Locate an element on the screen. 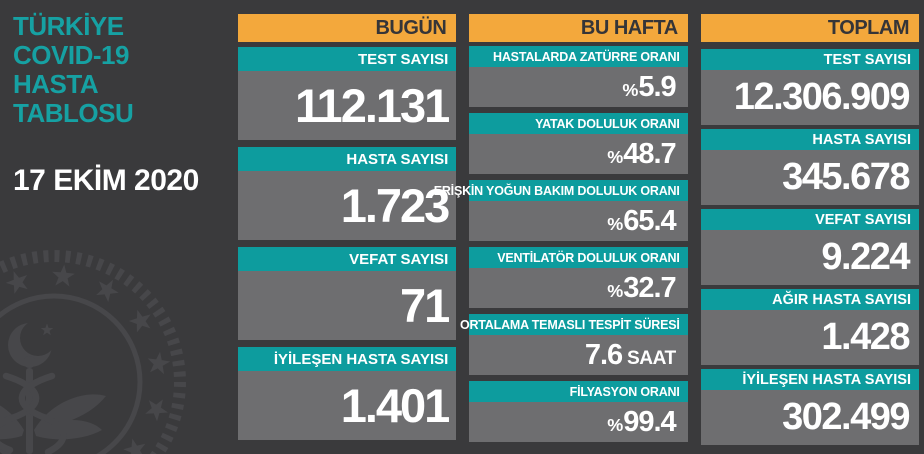 The width and height of the screenshot is (924, 454). page-title: TÜRKİYE COVID-19 HASTA TABLOSU is located at coordinates (73, 69).